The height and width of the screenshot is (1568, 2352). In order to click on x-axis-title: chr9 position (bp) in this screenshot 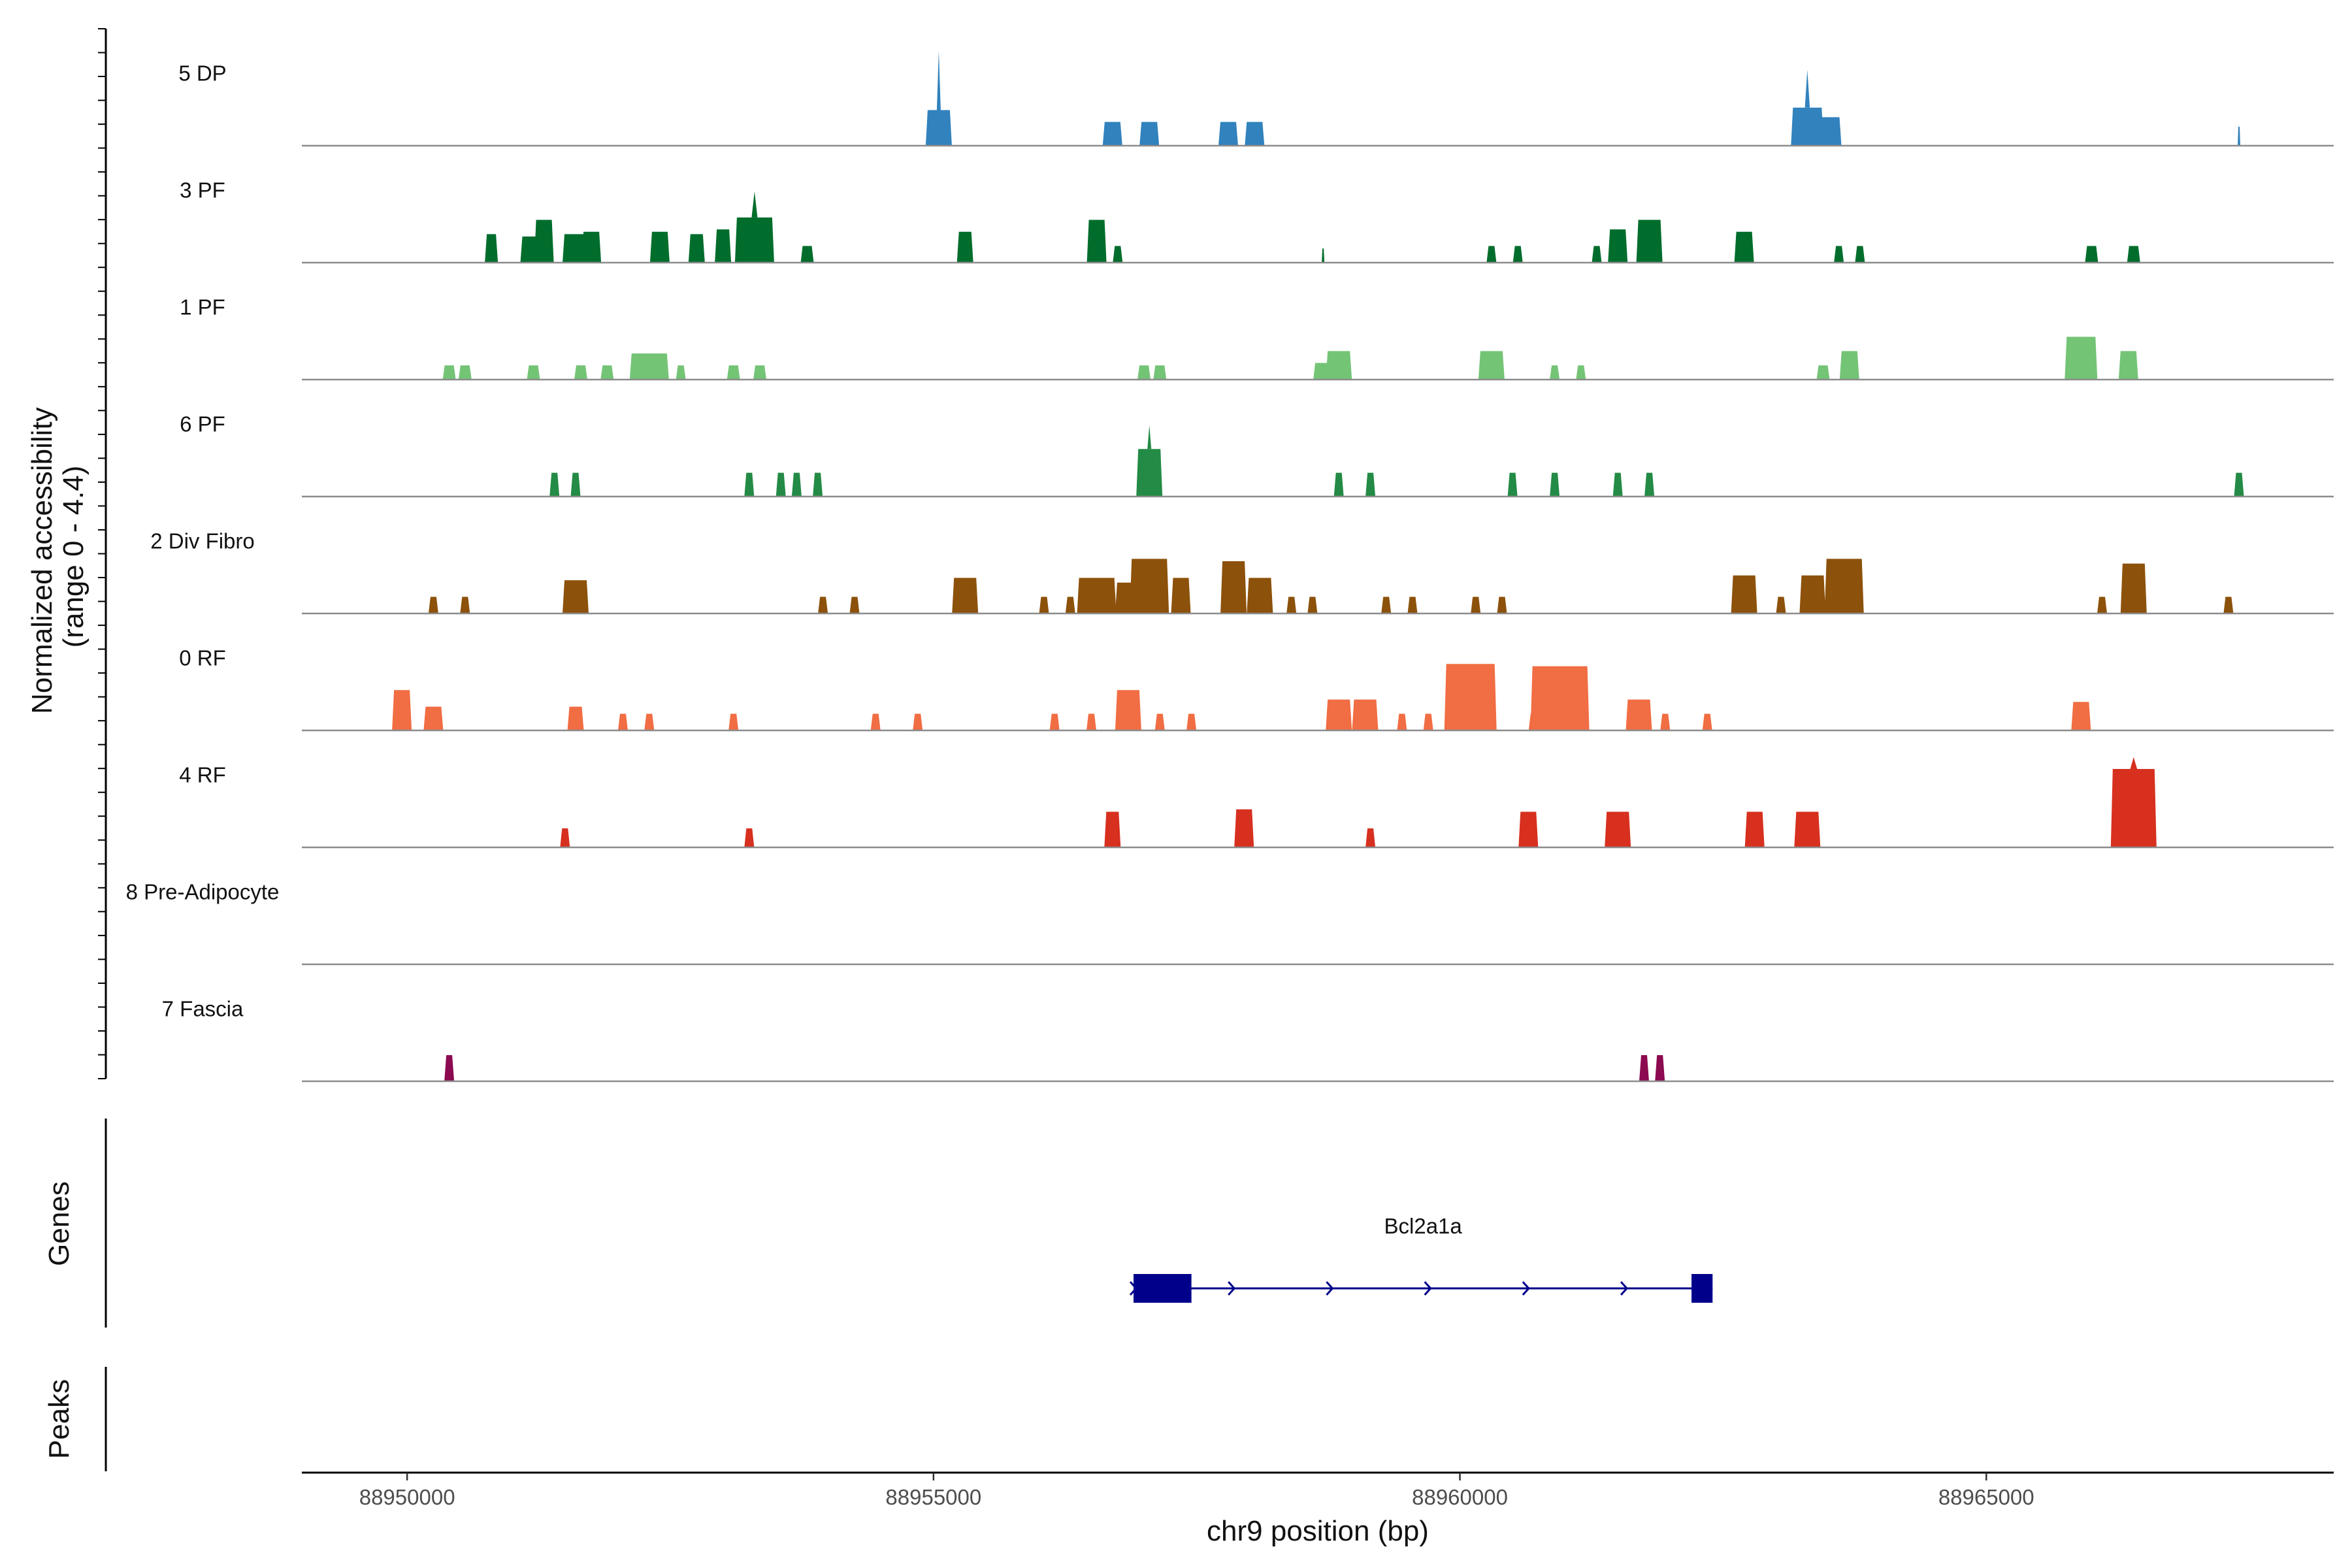, I will do `click(1318, 1531)`.